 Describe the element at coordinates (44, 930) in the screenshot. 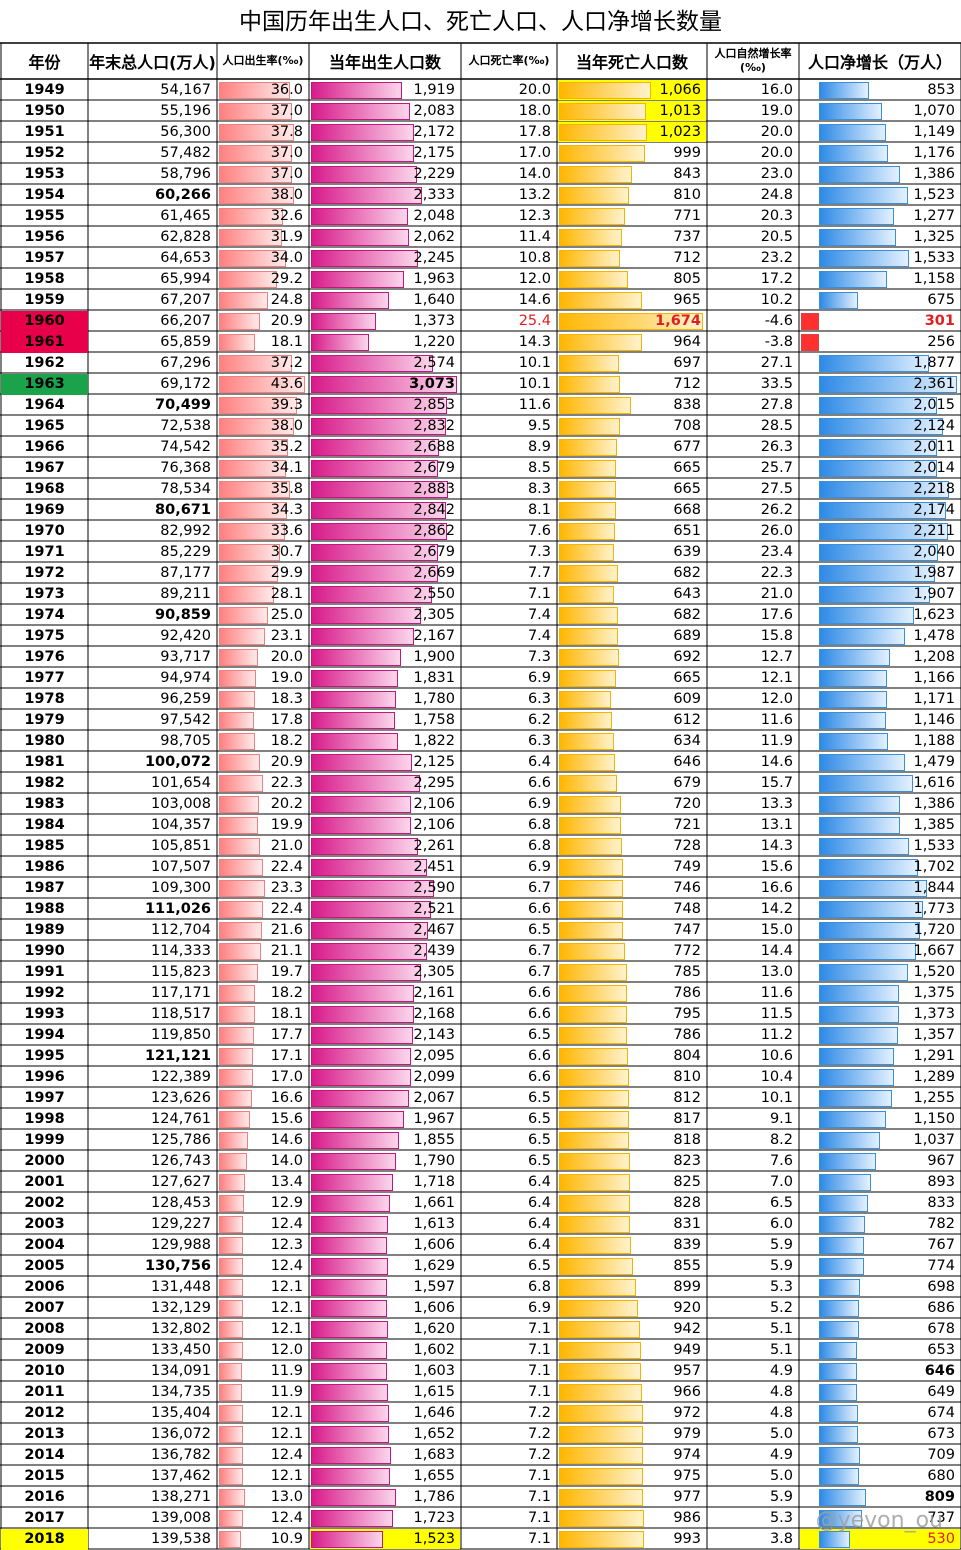

I see `year-cell: 1989` at that location.